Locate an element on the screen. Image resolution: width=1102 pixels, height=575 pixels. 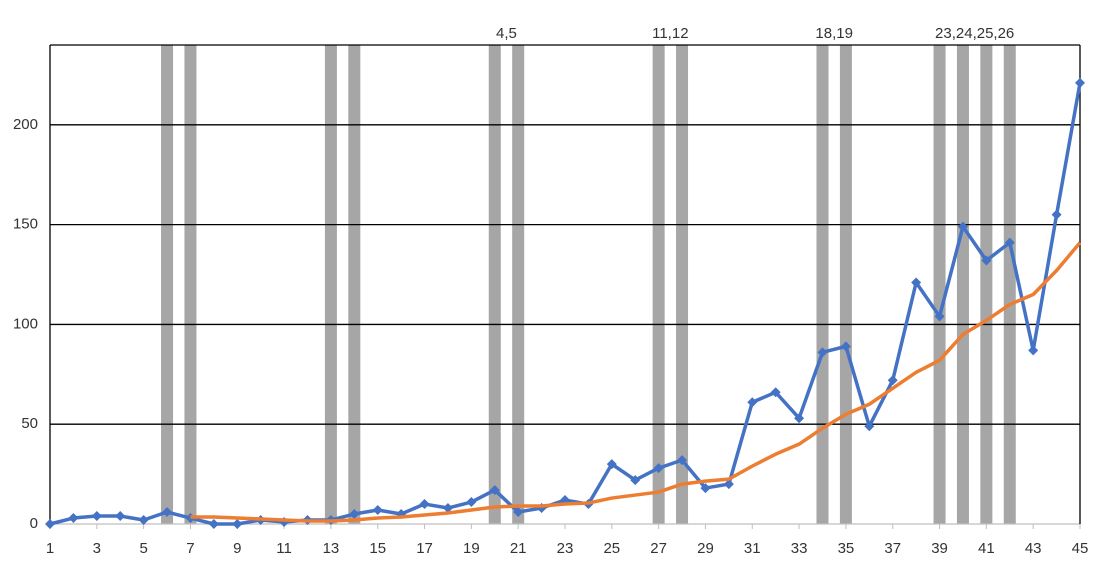
x-tick-label: 5 is located at coordinates (143, 548).